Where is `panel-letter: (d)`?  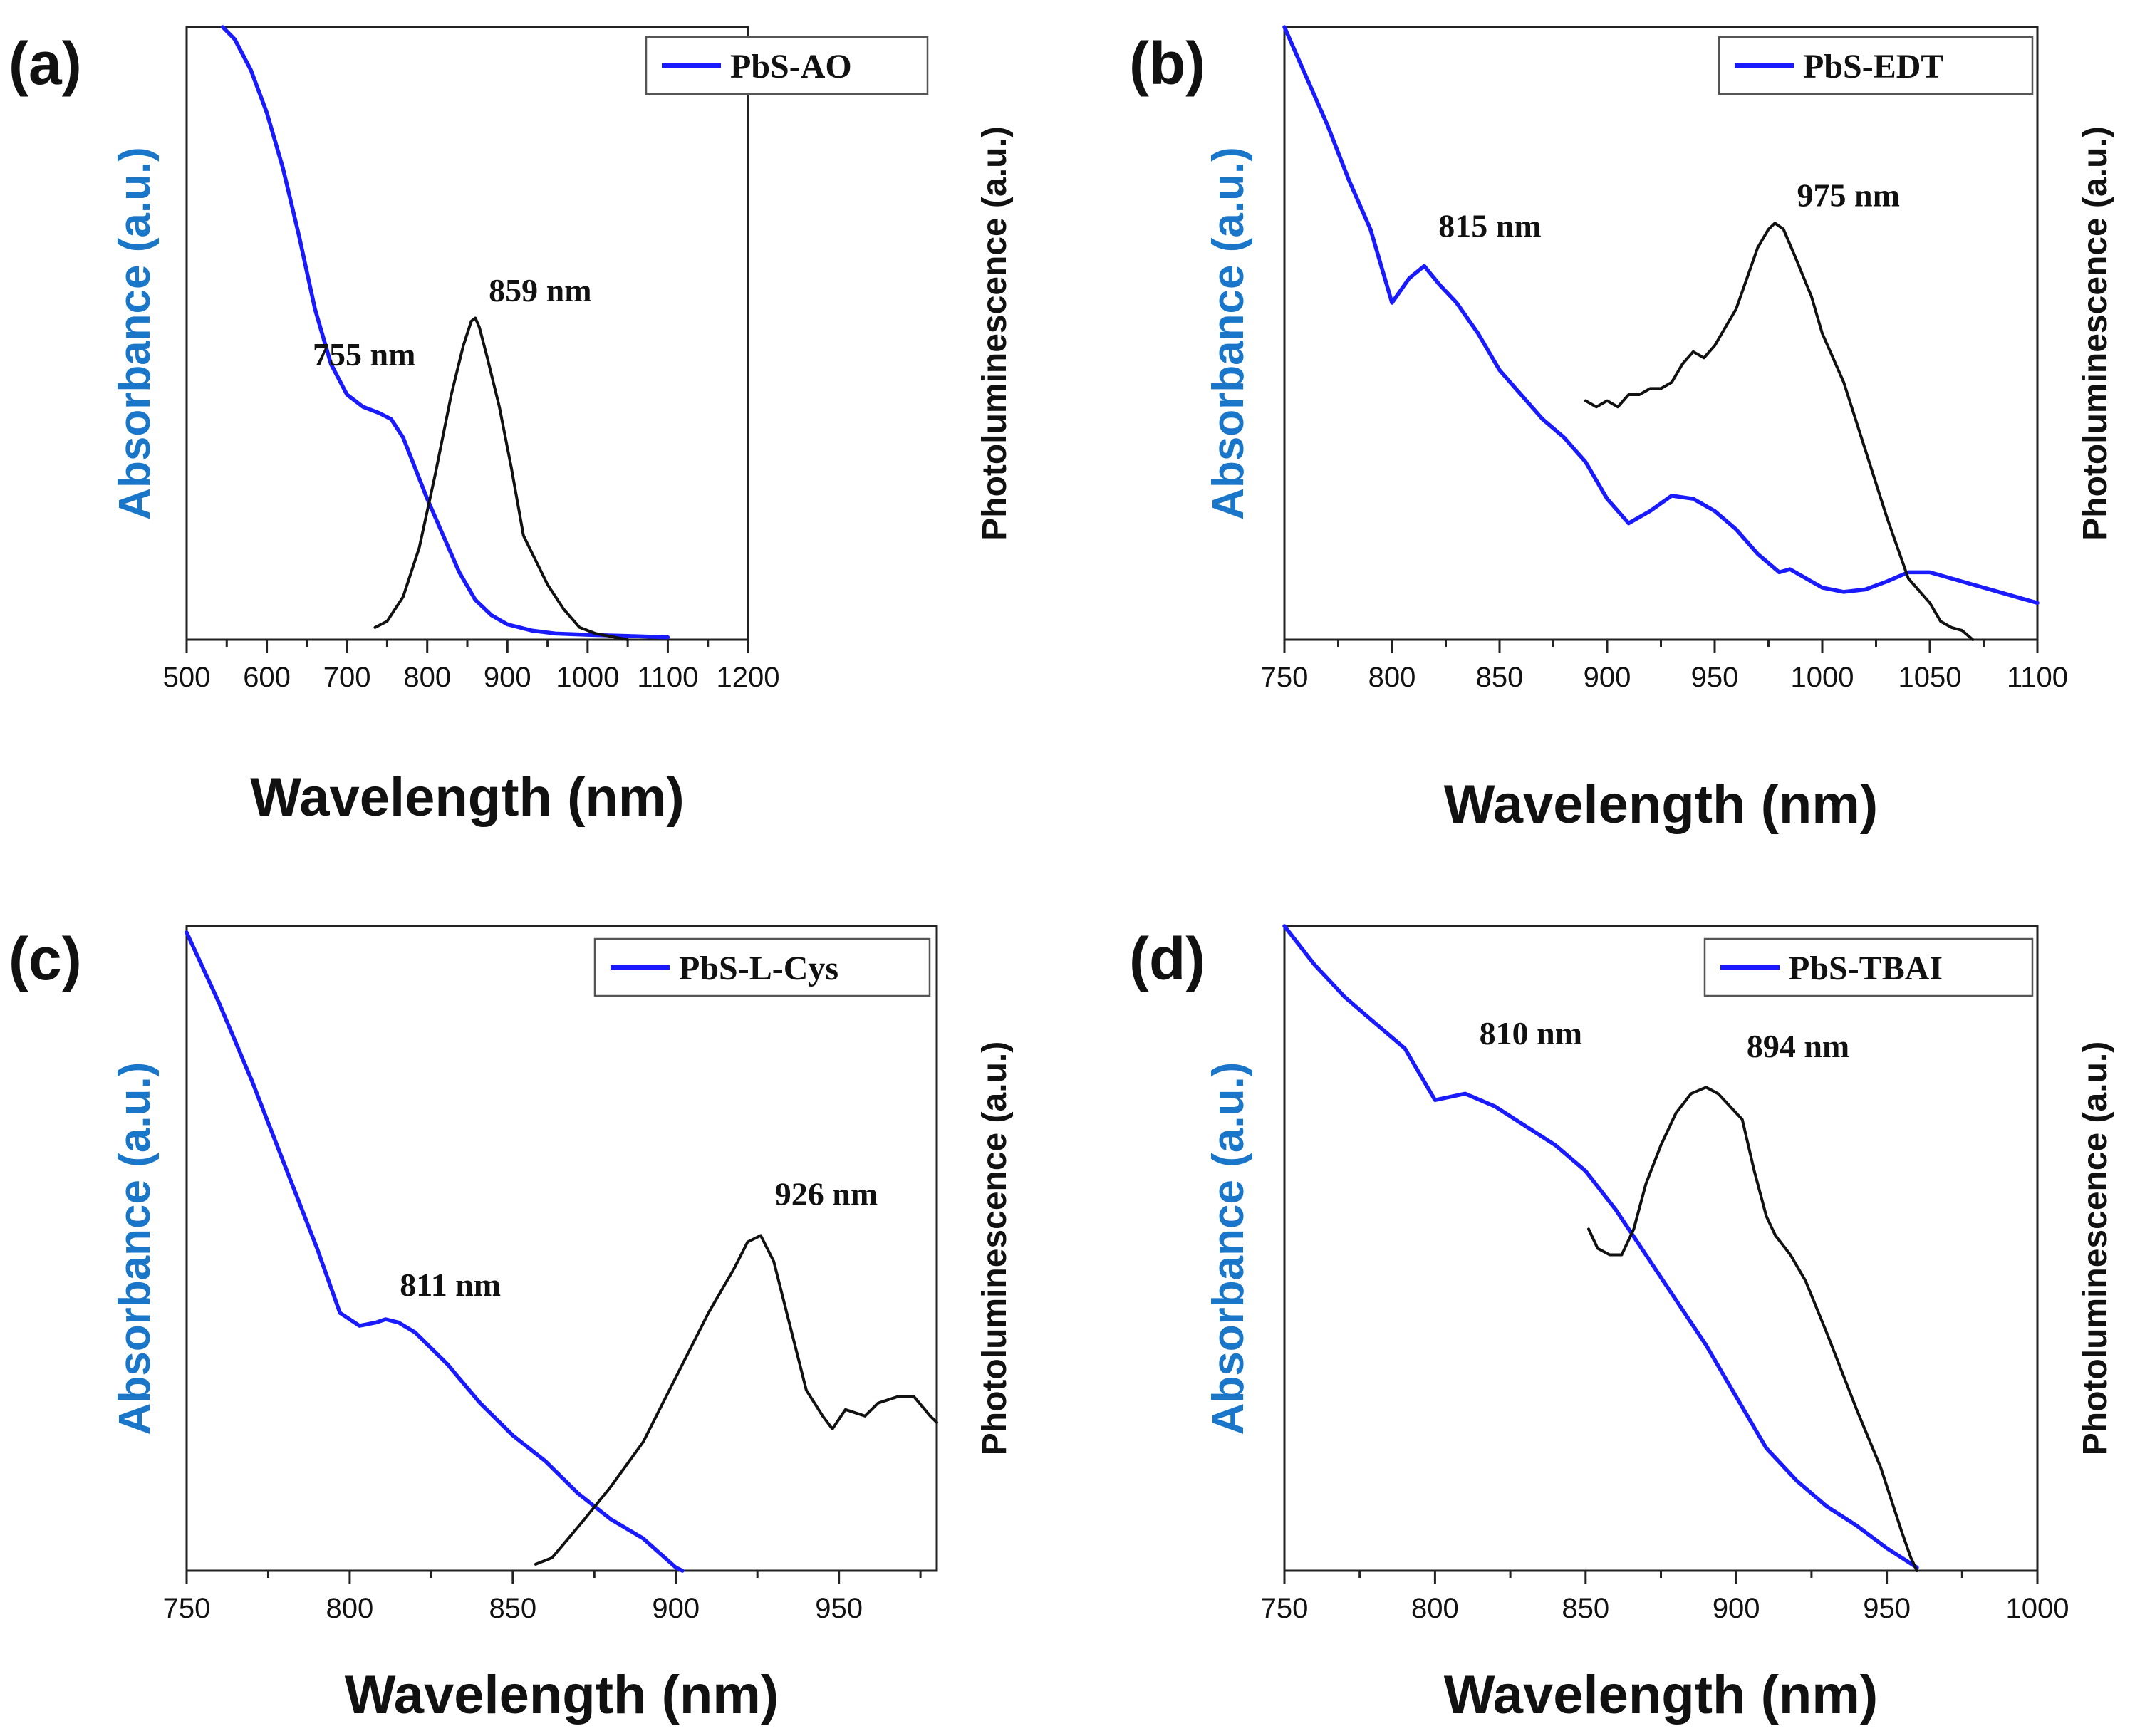
panel-letter: (d) is located at coordinates (1167, 959).